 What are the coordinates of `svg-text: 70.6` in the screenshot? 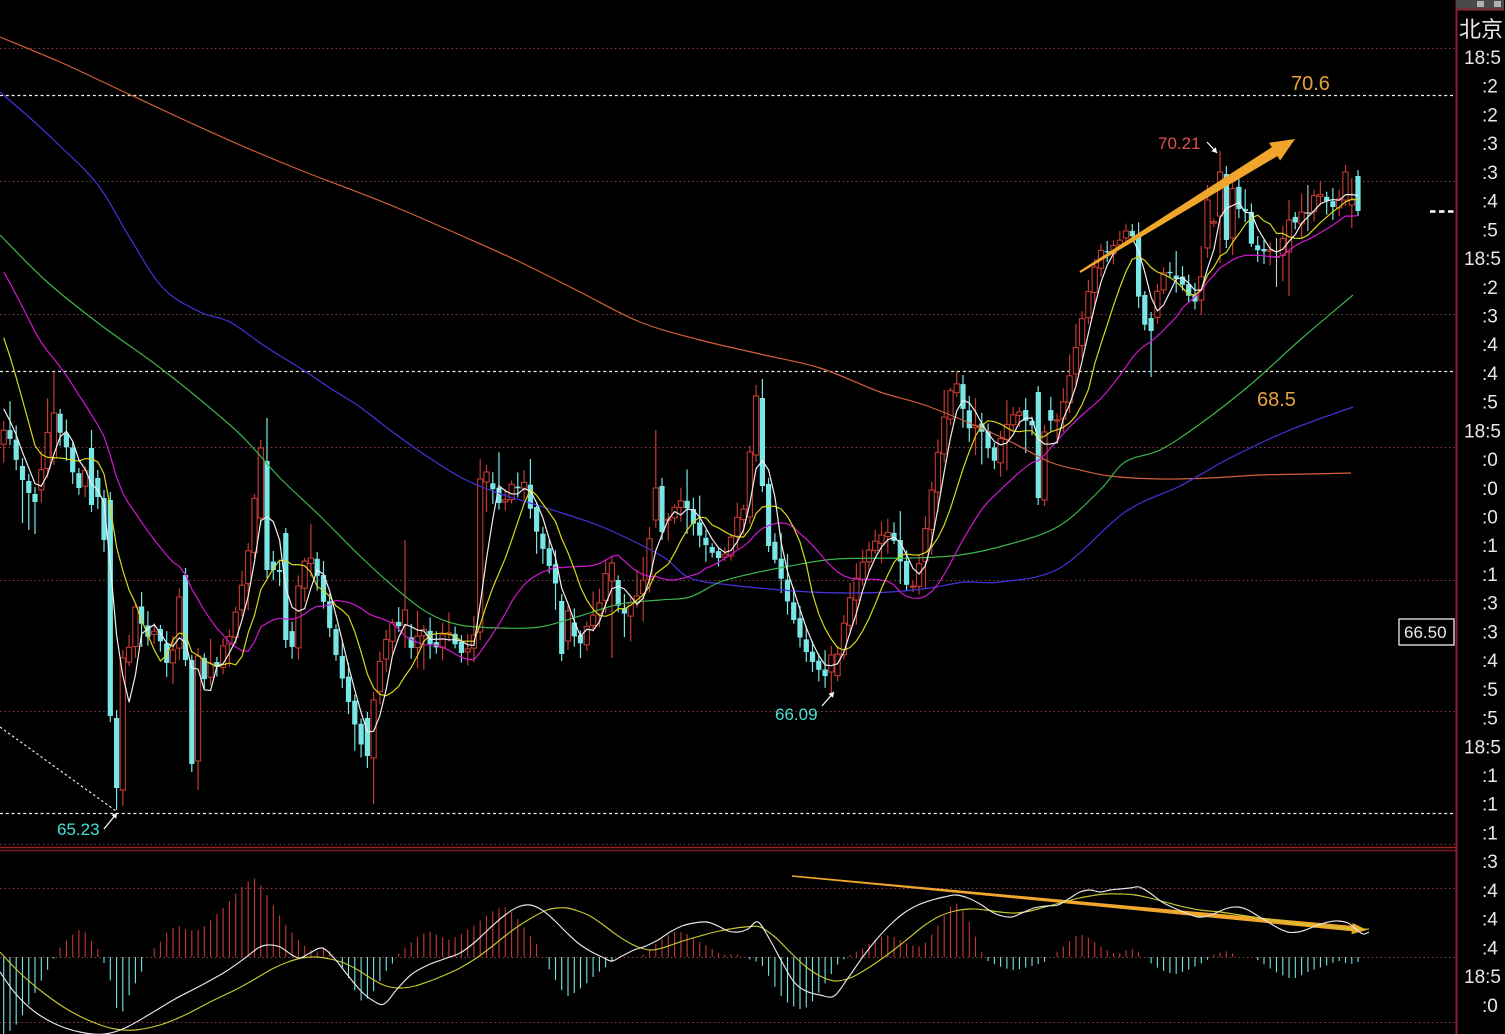 It's located at (1310, 84).